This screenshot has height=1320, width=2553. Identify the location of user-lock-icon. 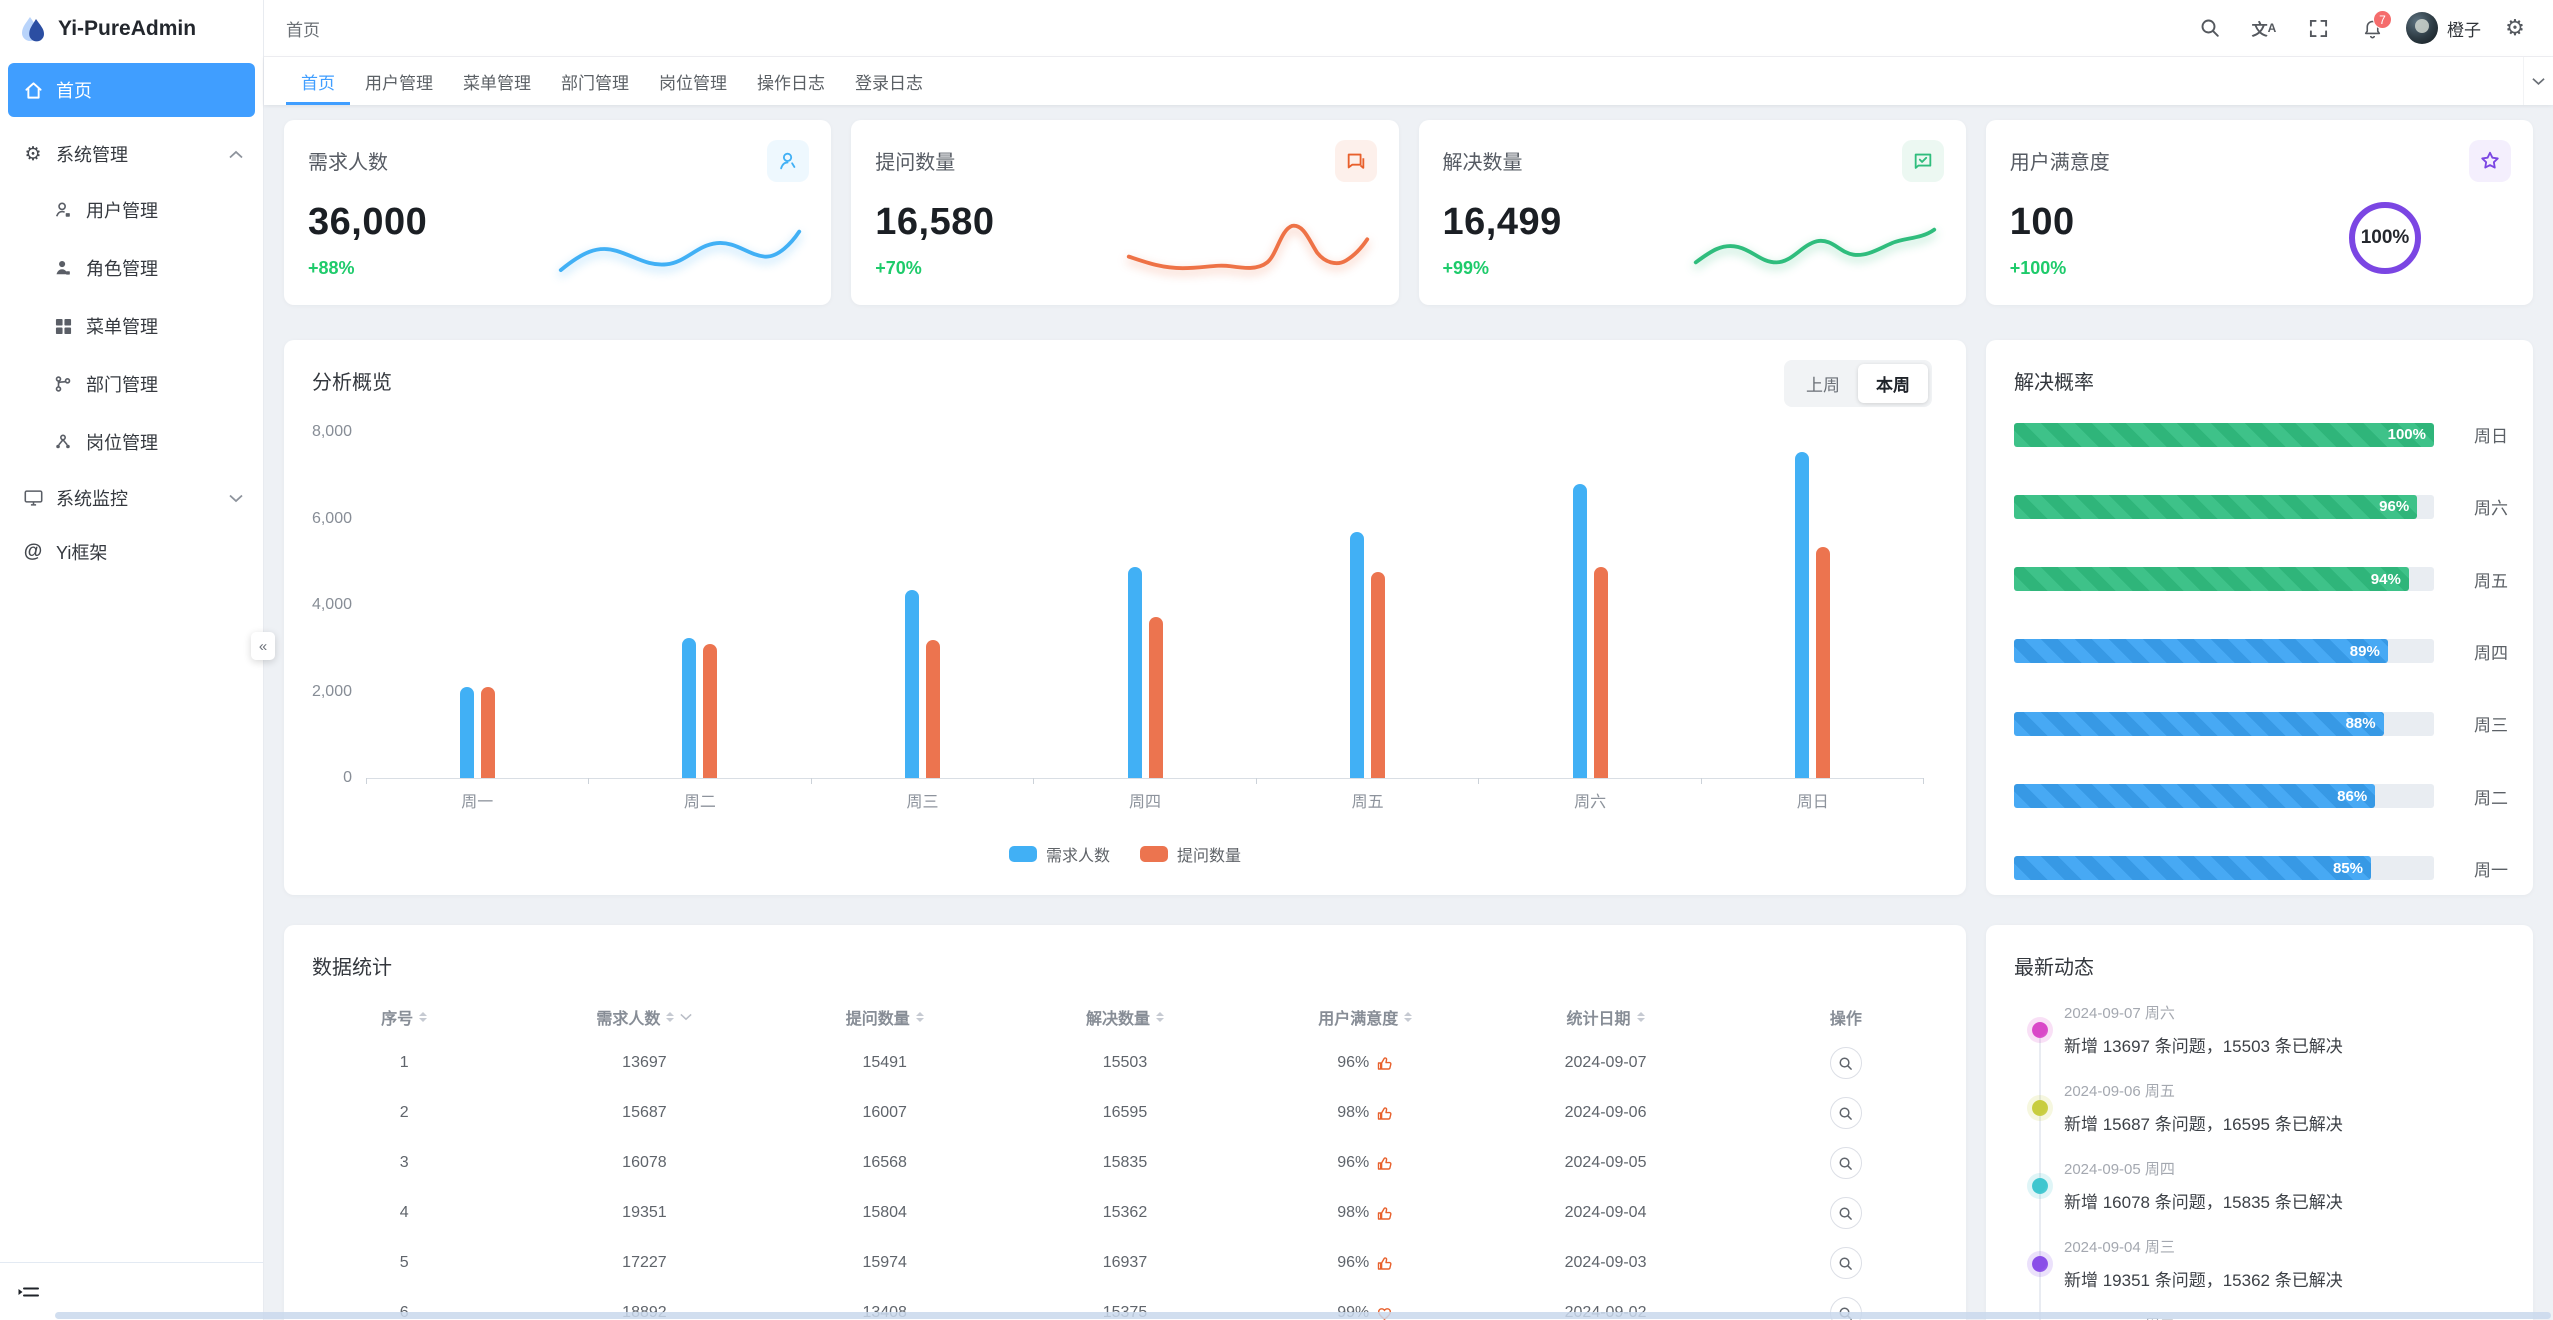
(63, 210).